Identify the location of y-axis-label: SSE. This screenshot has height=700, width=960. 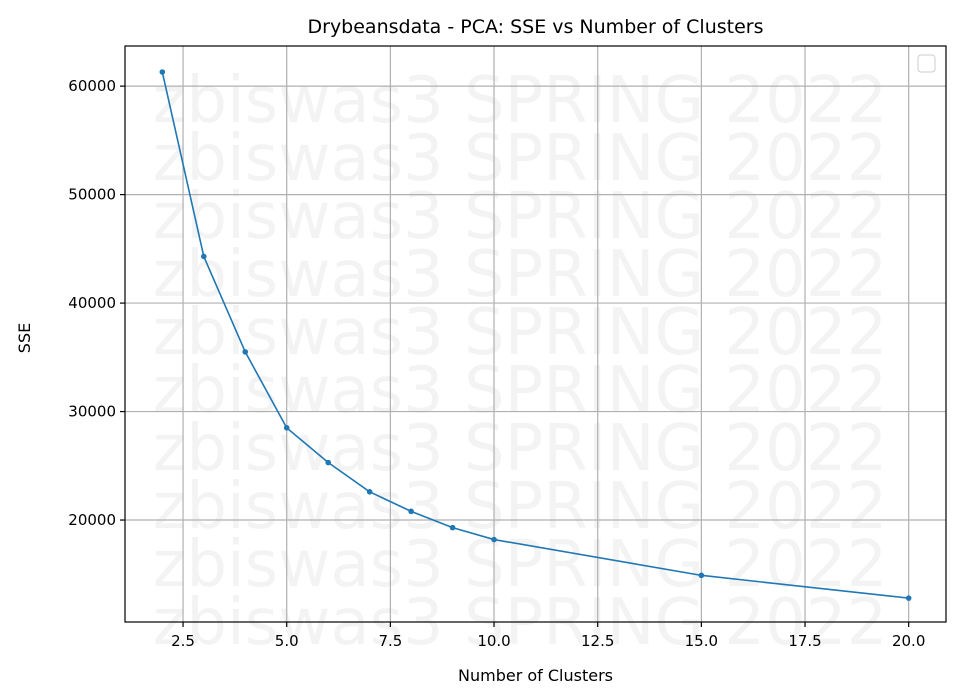
(24, 338).